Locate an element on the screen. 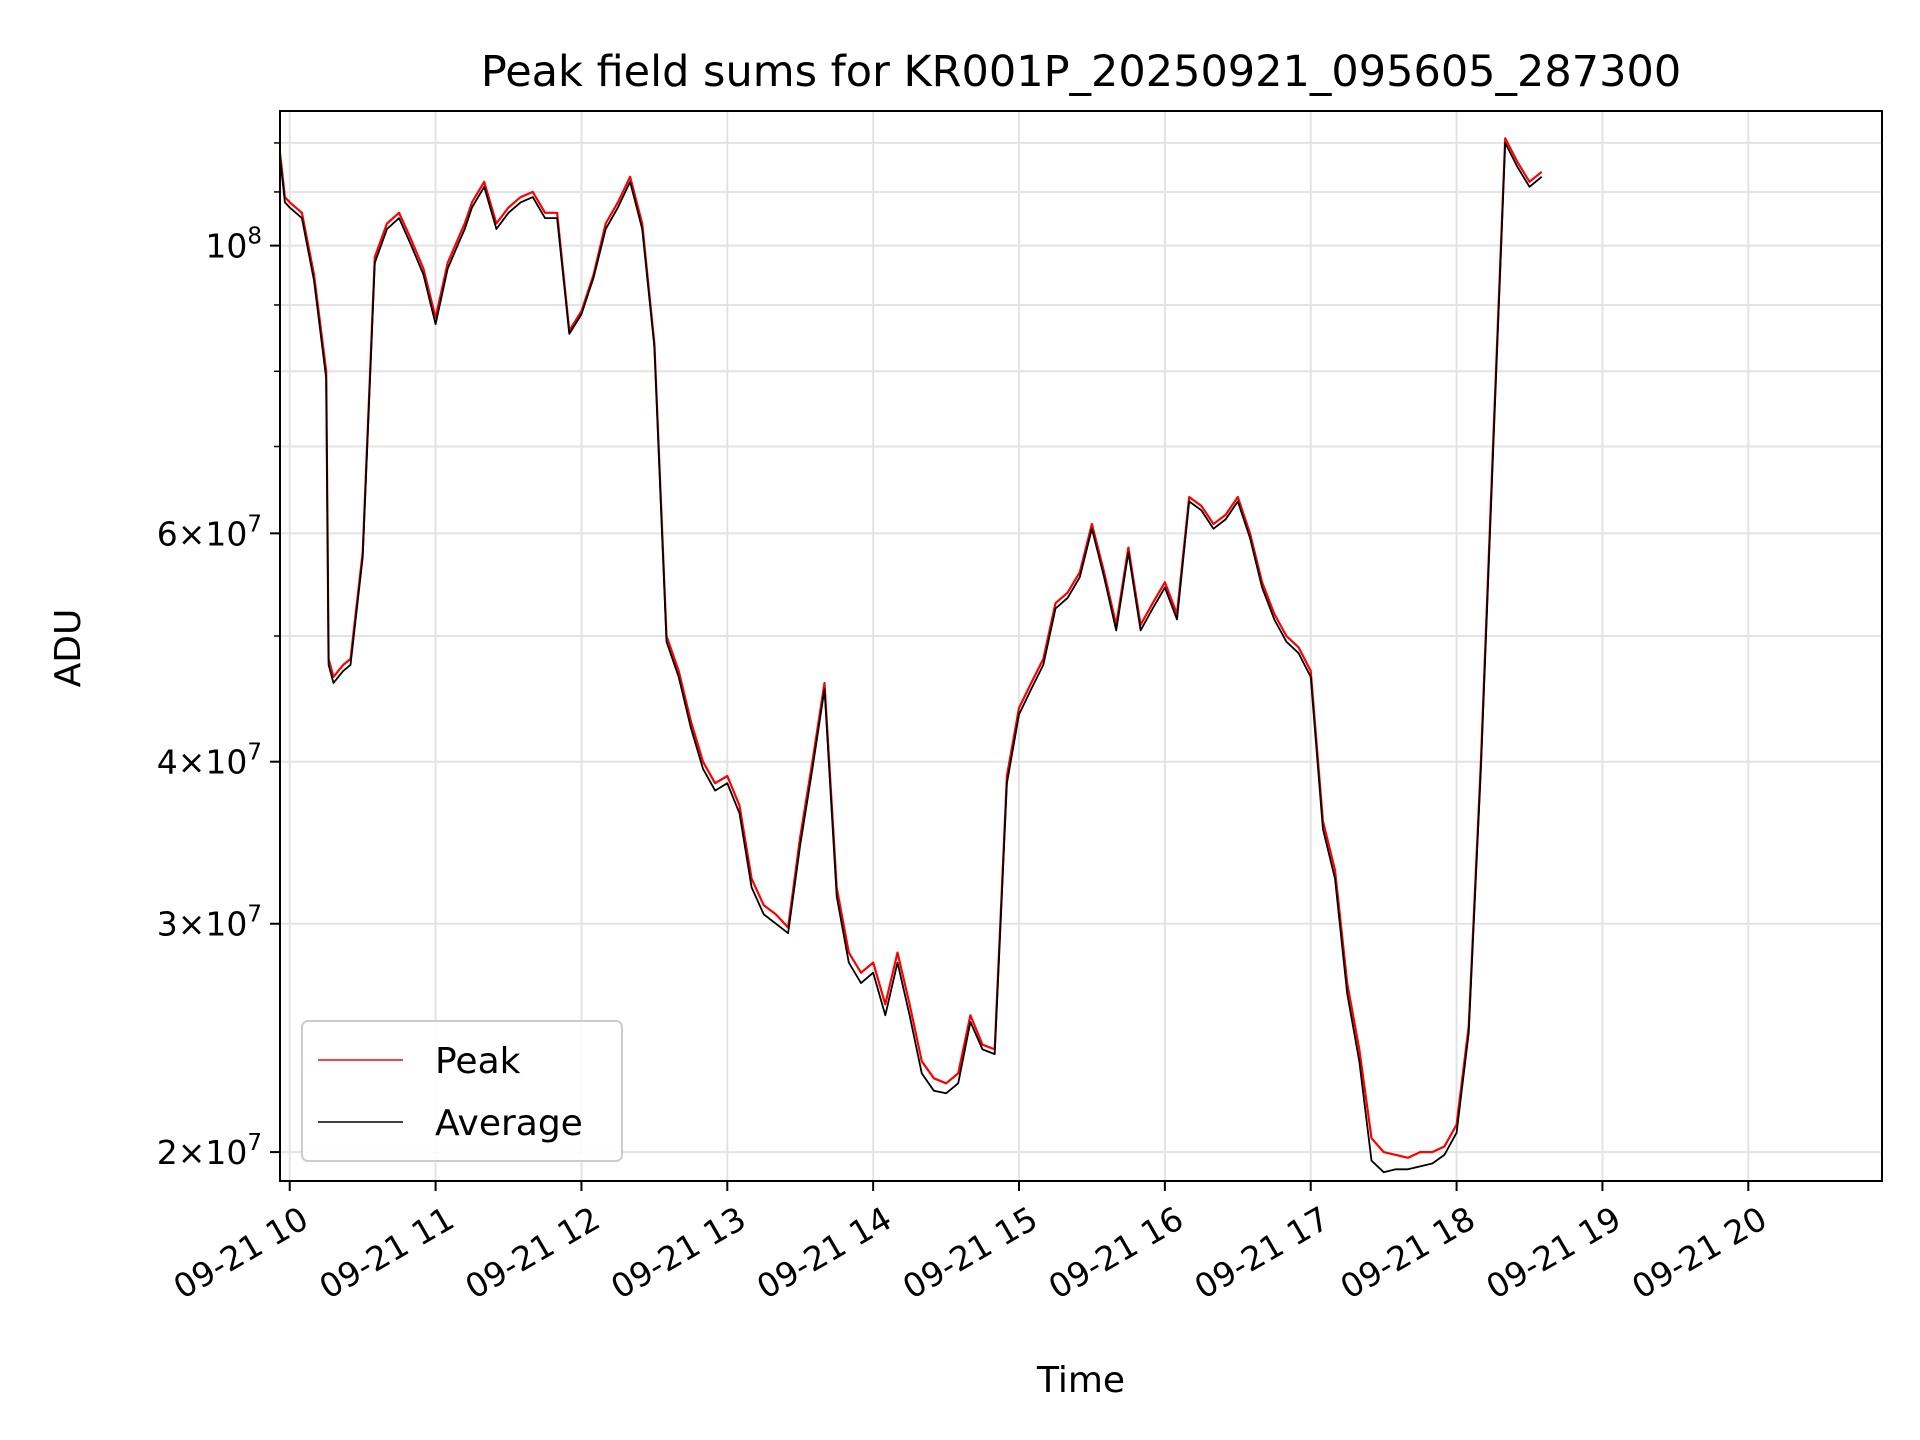 The width and height of the screenshot is (1920, 1440). x-axis-label: Time is located at coordinates (1080, 1380).